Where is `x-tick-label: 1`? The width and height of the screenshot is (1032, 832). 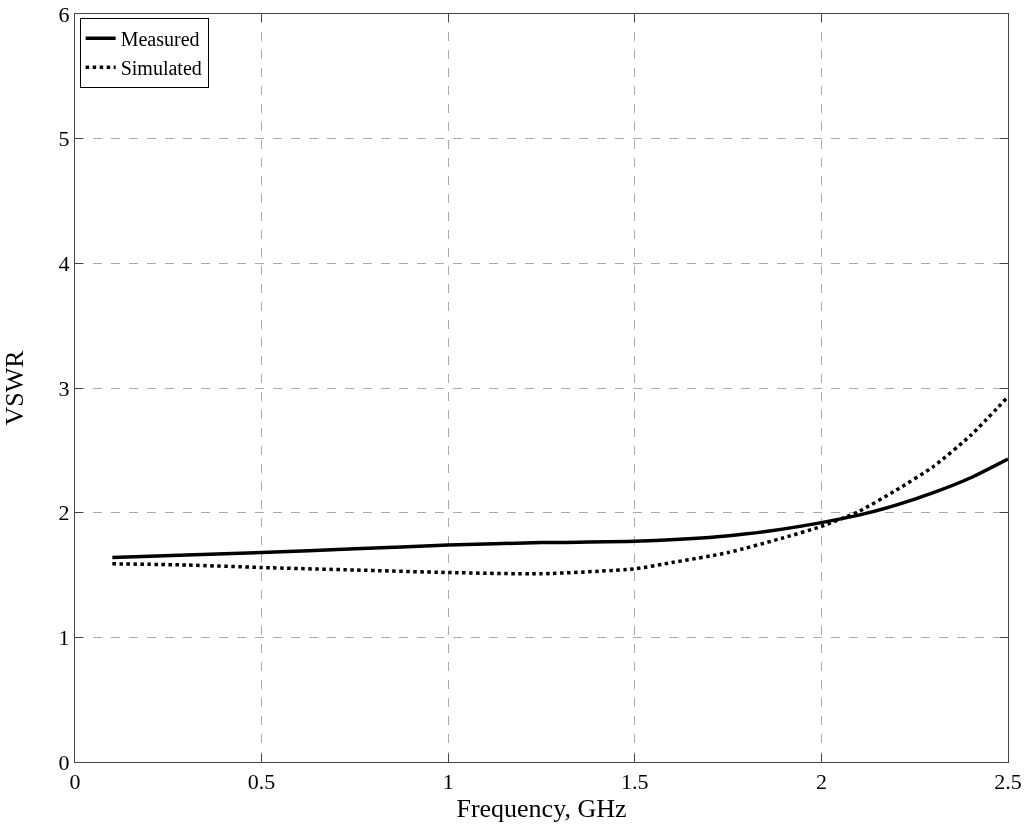
x-tick-label: 1 is located at coordinates (448, 782).